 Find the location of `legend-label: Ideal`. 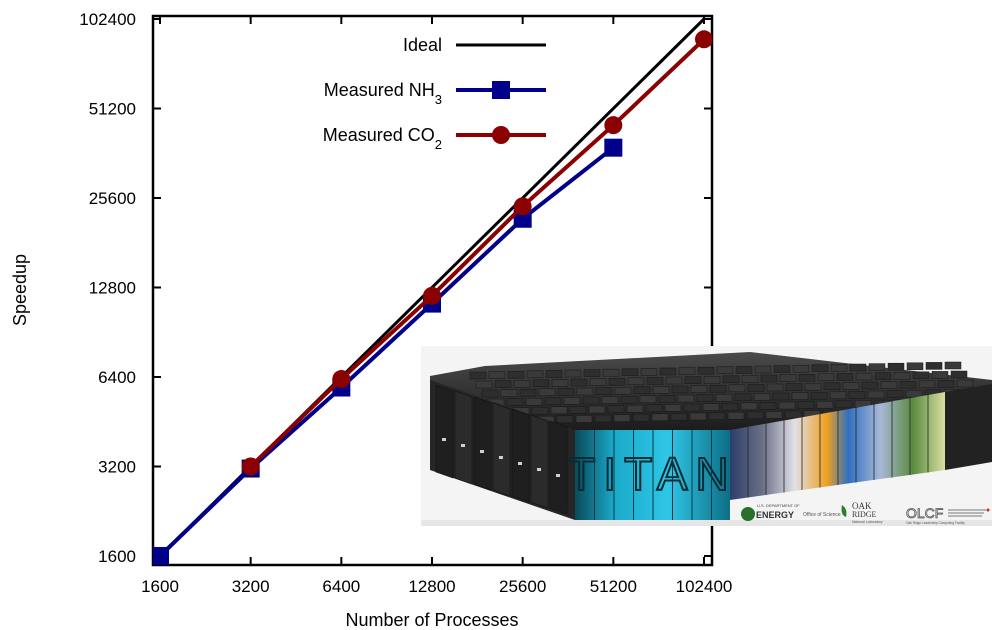

legend-label: Ideal is located at coordinates (422, 45).